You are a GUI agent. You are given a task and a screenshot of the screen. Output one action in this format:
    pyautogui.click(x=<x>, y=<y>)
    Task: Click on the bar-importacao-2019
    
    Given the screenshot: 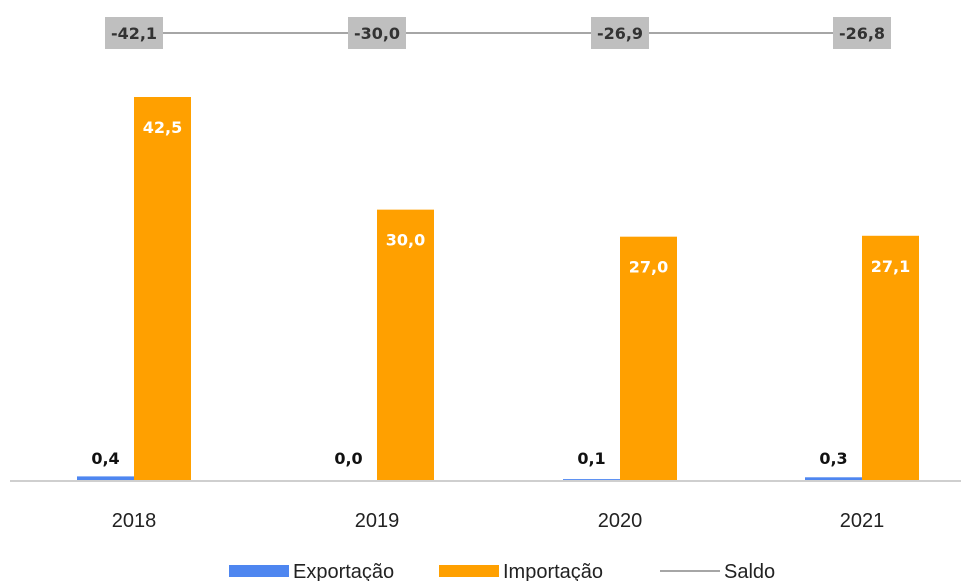 What is the action you would take?
    pyautogui.click(x=405, y=344)
    